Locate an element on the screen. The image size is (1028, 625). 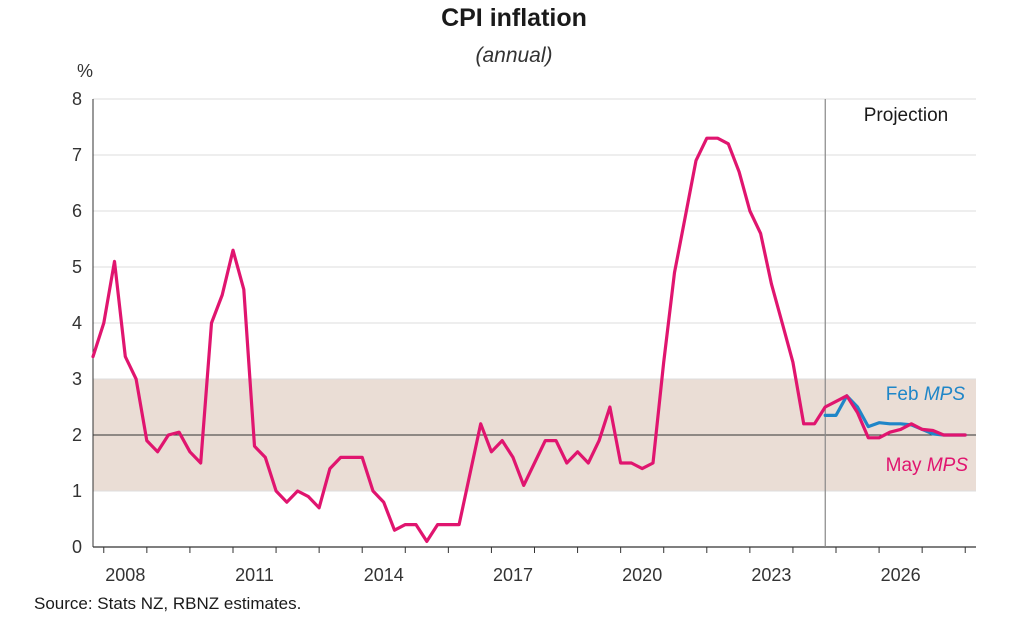
x-tick-label: 2023 is located at coordinates (771, 575).